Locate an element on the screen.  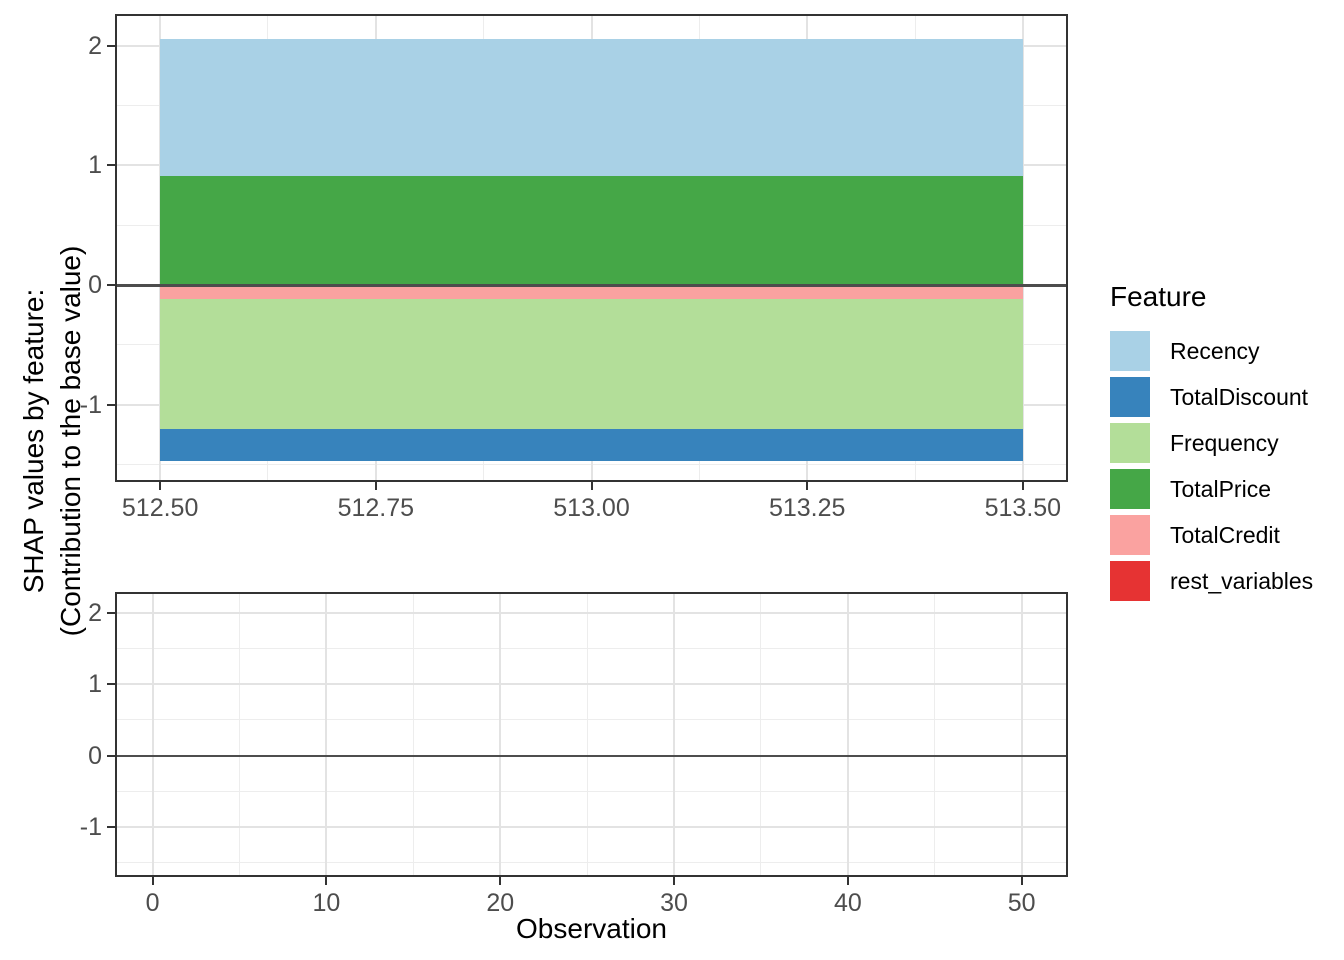
legend-title: Feature is located at coordinates (1158, 296).